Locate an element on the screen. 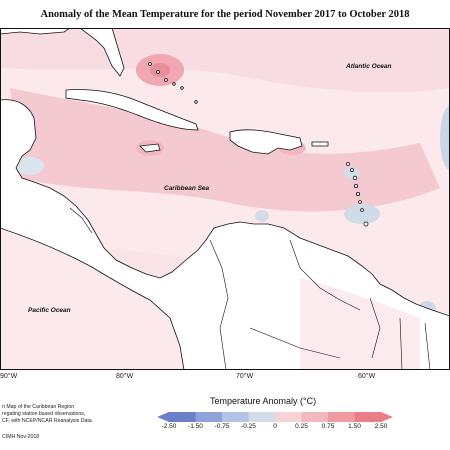 This screenshot has height=450, width=450. yucatan-cool-spot is located at coordinates (30, 166).